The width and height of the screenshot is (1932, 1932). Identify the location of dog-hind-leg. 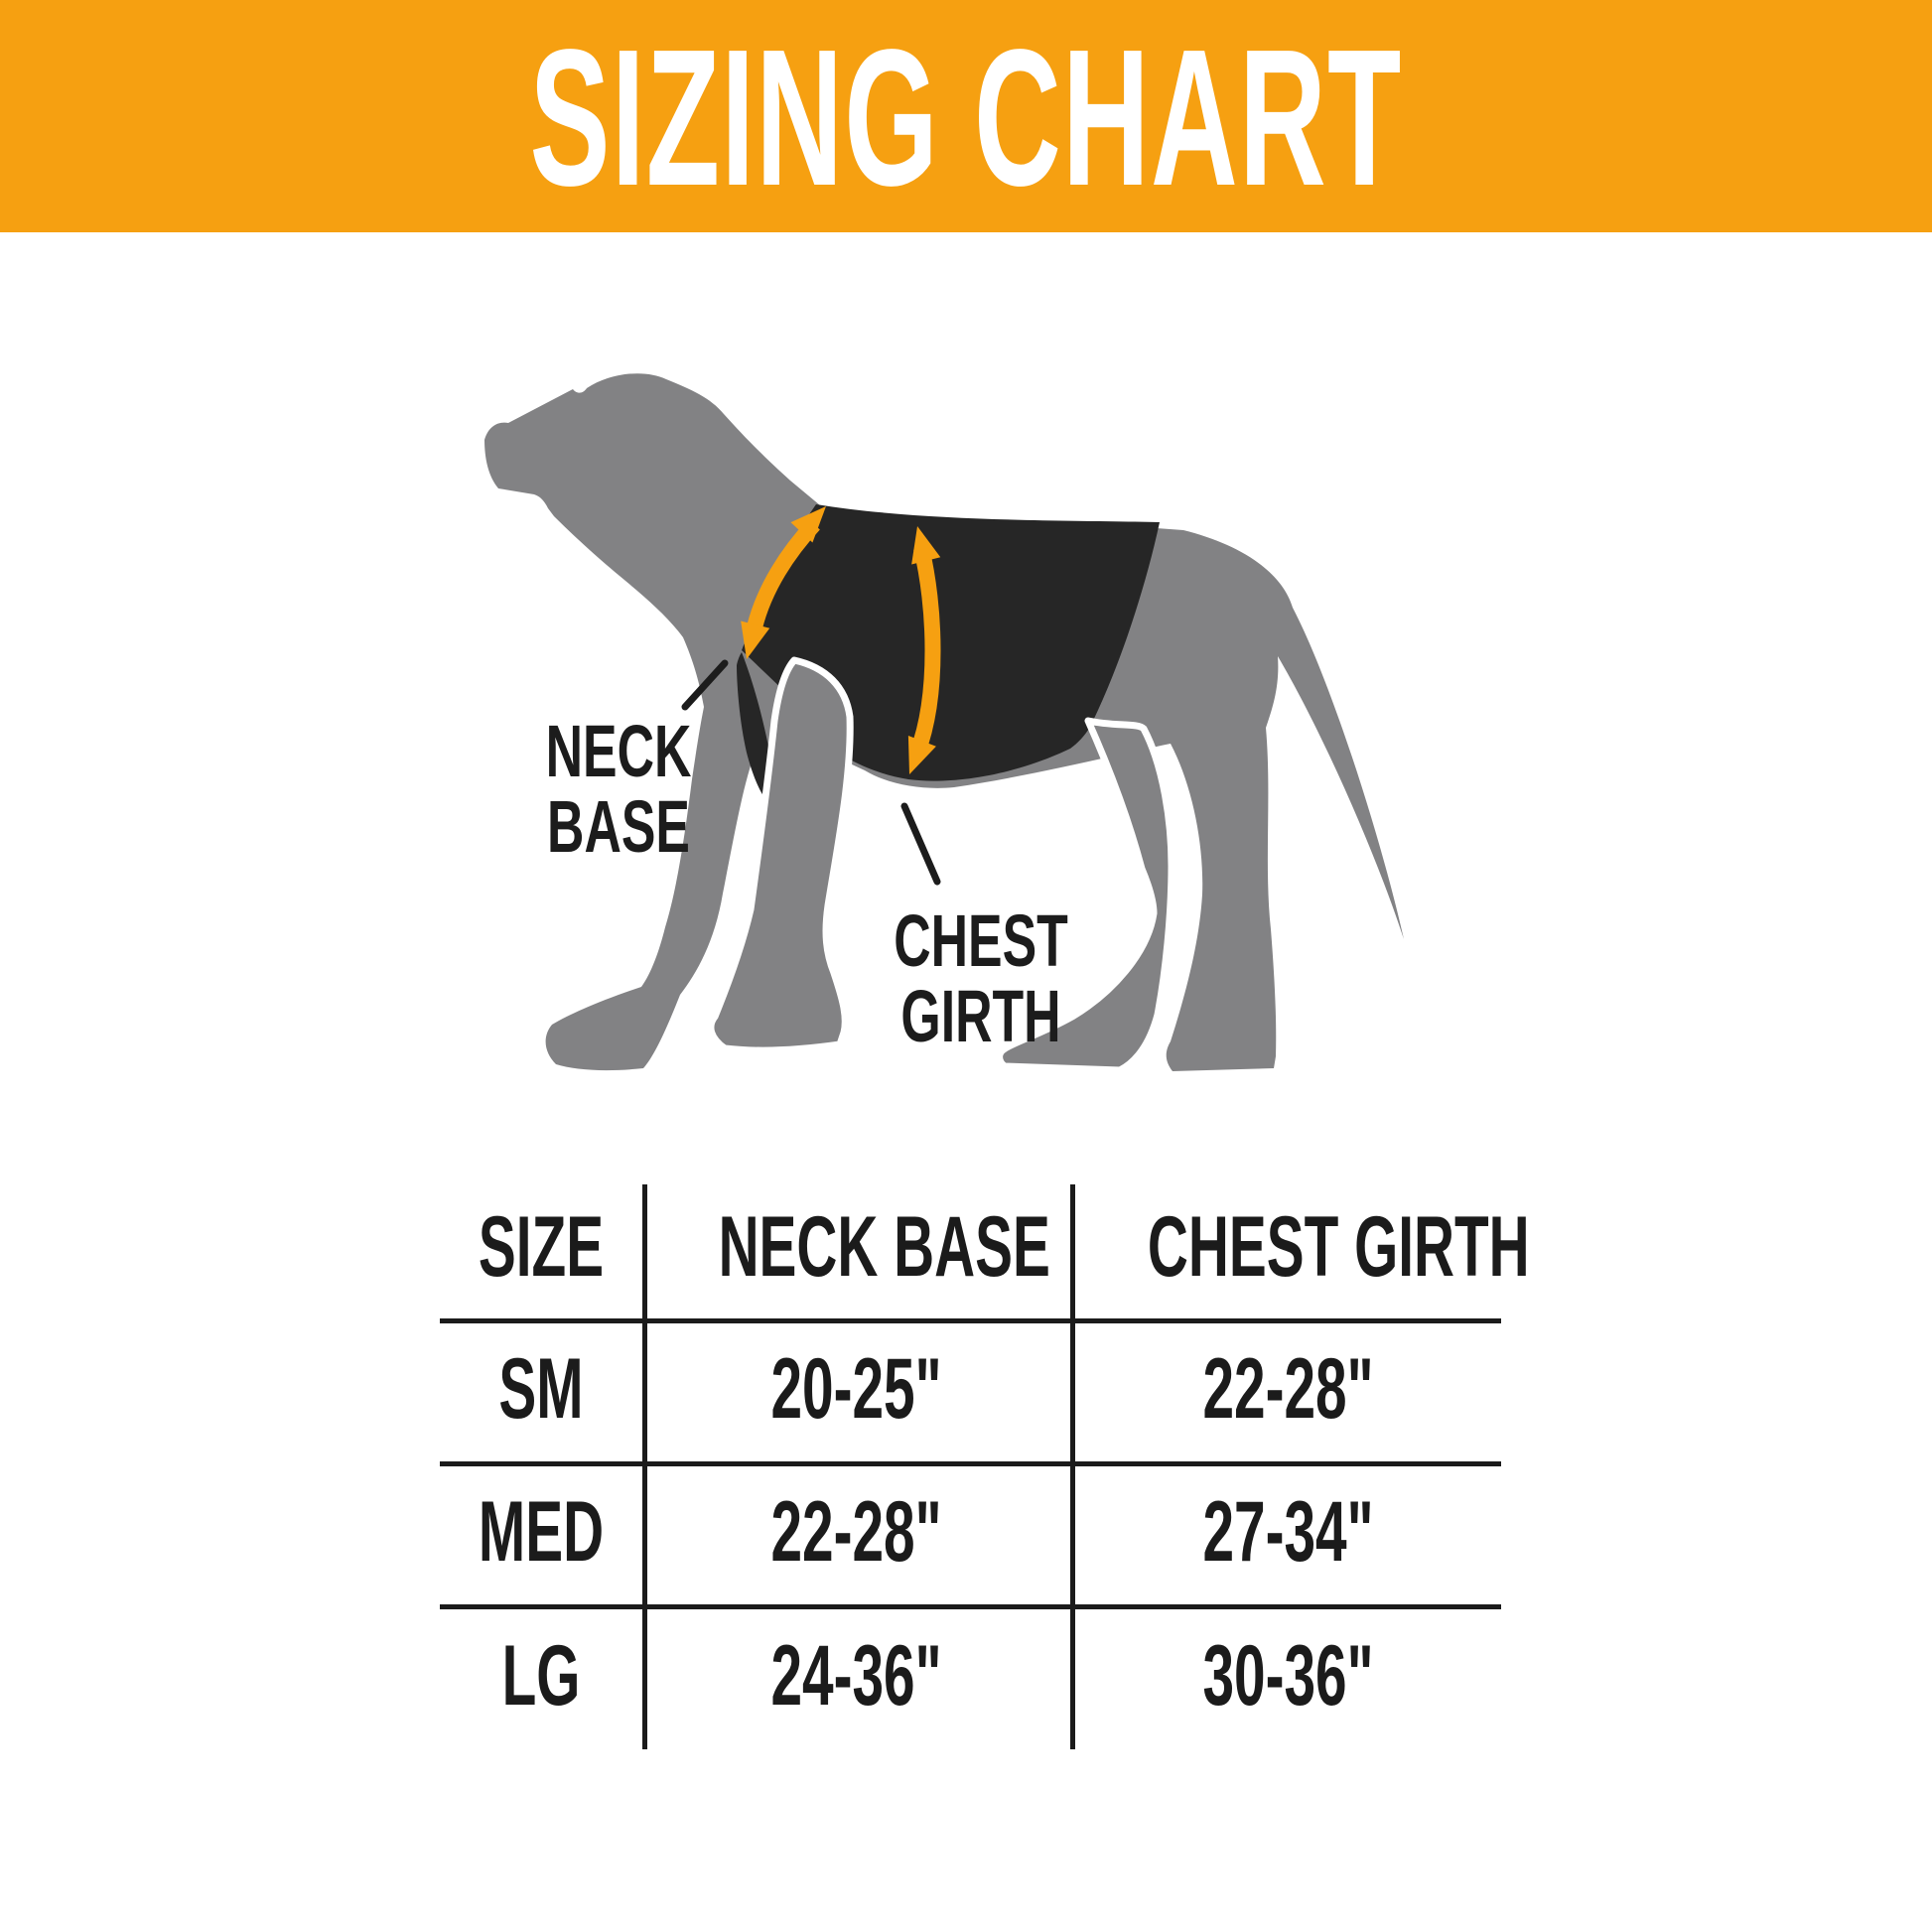
(1085, 895).